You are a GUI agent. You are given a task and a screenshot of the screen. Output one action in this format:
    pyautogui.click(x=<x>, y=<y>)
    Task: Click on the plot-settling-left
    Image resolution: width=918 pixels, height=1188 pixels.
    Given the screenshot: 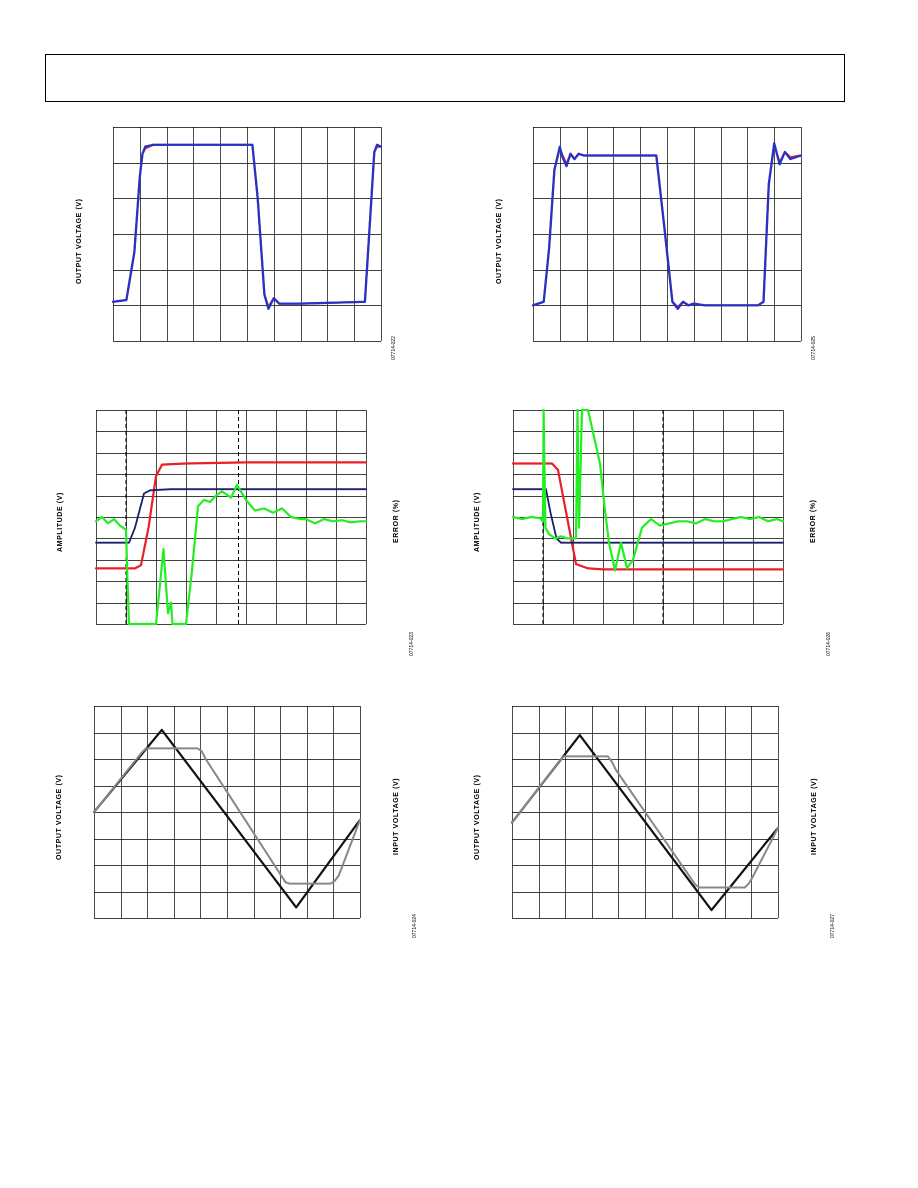 What is the action you would take?
    pyautogui.click(x=231, y=518)
    